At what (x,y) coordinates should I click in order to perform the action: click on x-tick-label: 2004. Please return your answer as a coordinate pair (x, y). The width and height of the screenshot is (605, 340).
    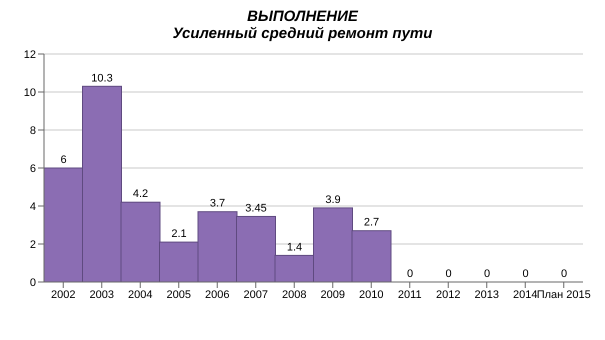
    Looking at the image, I should click on (140, 294).